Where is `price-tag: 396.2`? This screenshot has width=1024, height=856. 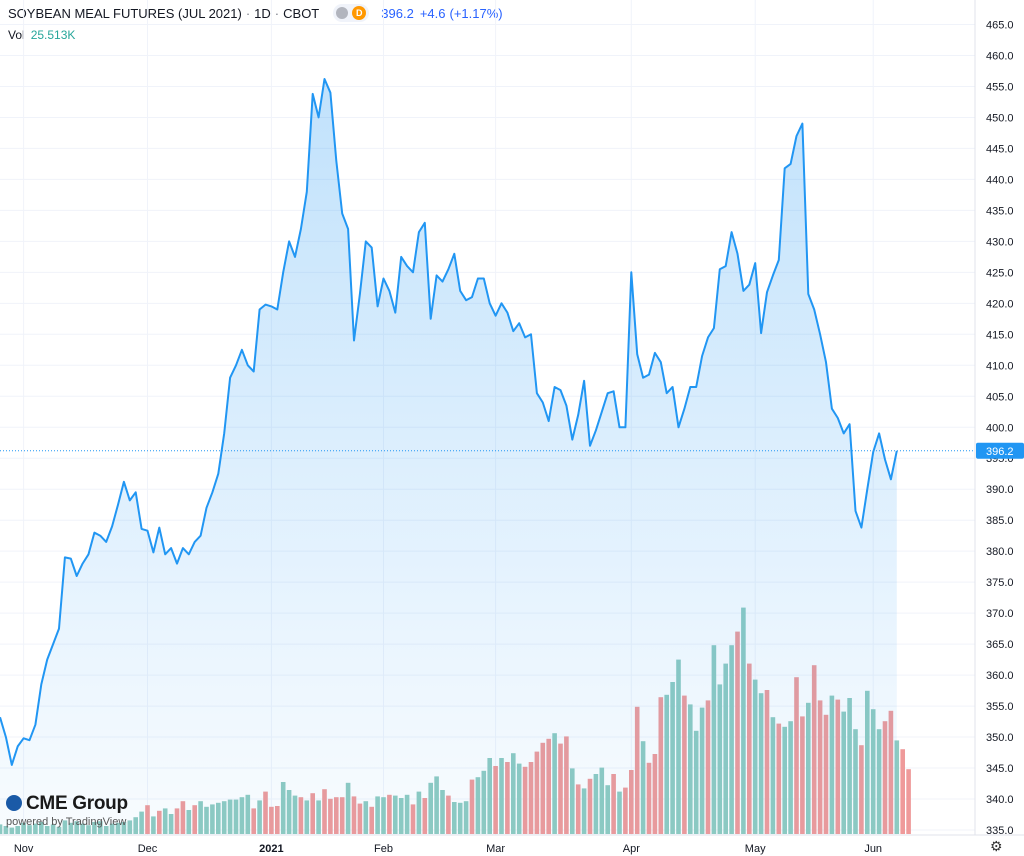
price-tag: 396.2 is located at coordinates (1000, 450).